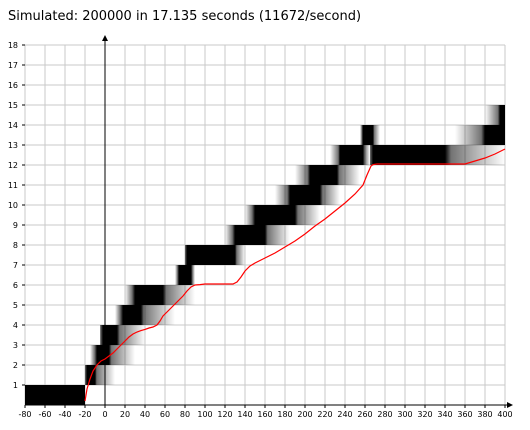 The image size is (530, 430). I want to click on y-tick-label: 12, so click(13, 165).